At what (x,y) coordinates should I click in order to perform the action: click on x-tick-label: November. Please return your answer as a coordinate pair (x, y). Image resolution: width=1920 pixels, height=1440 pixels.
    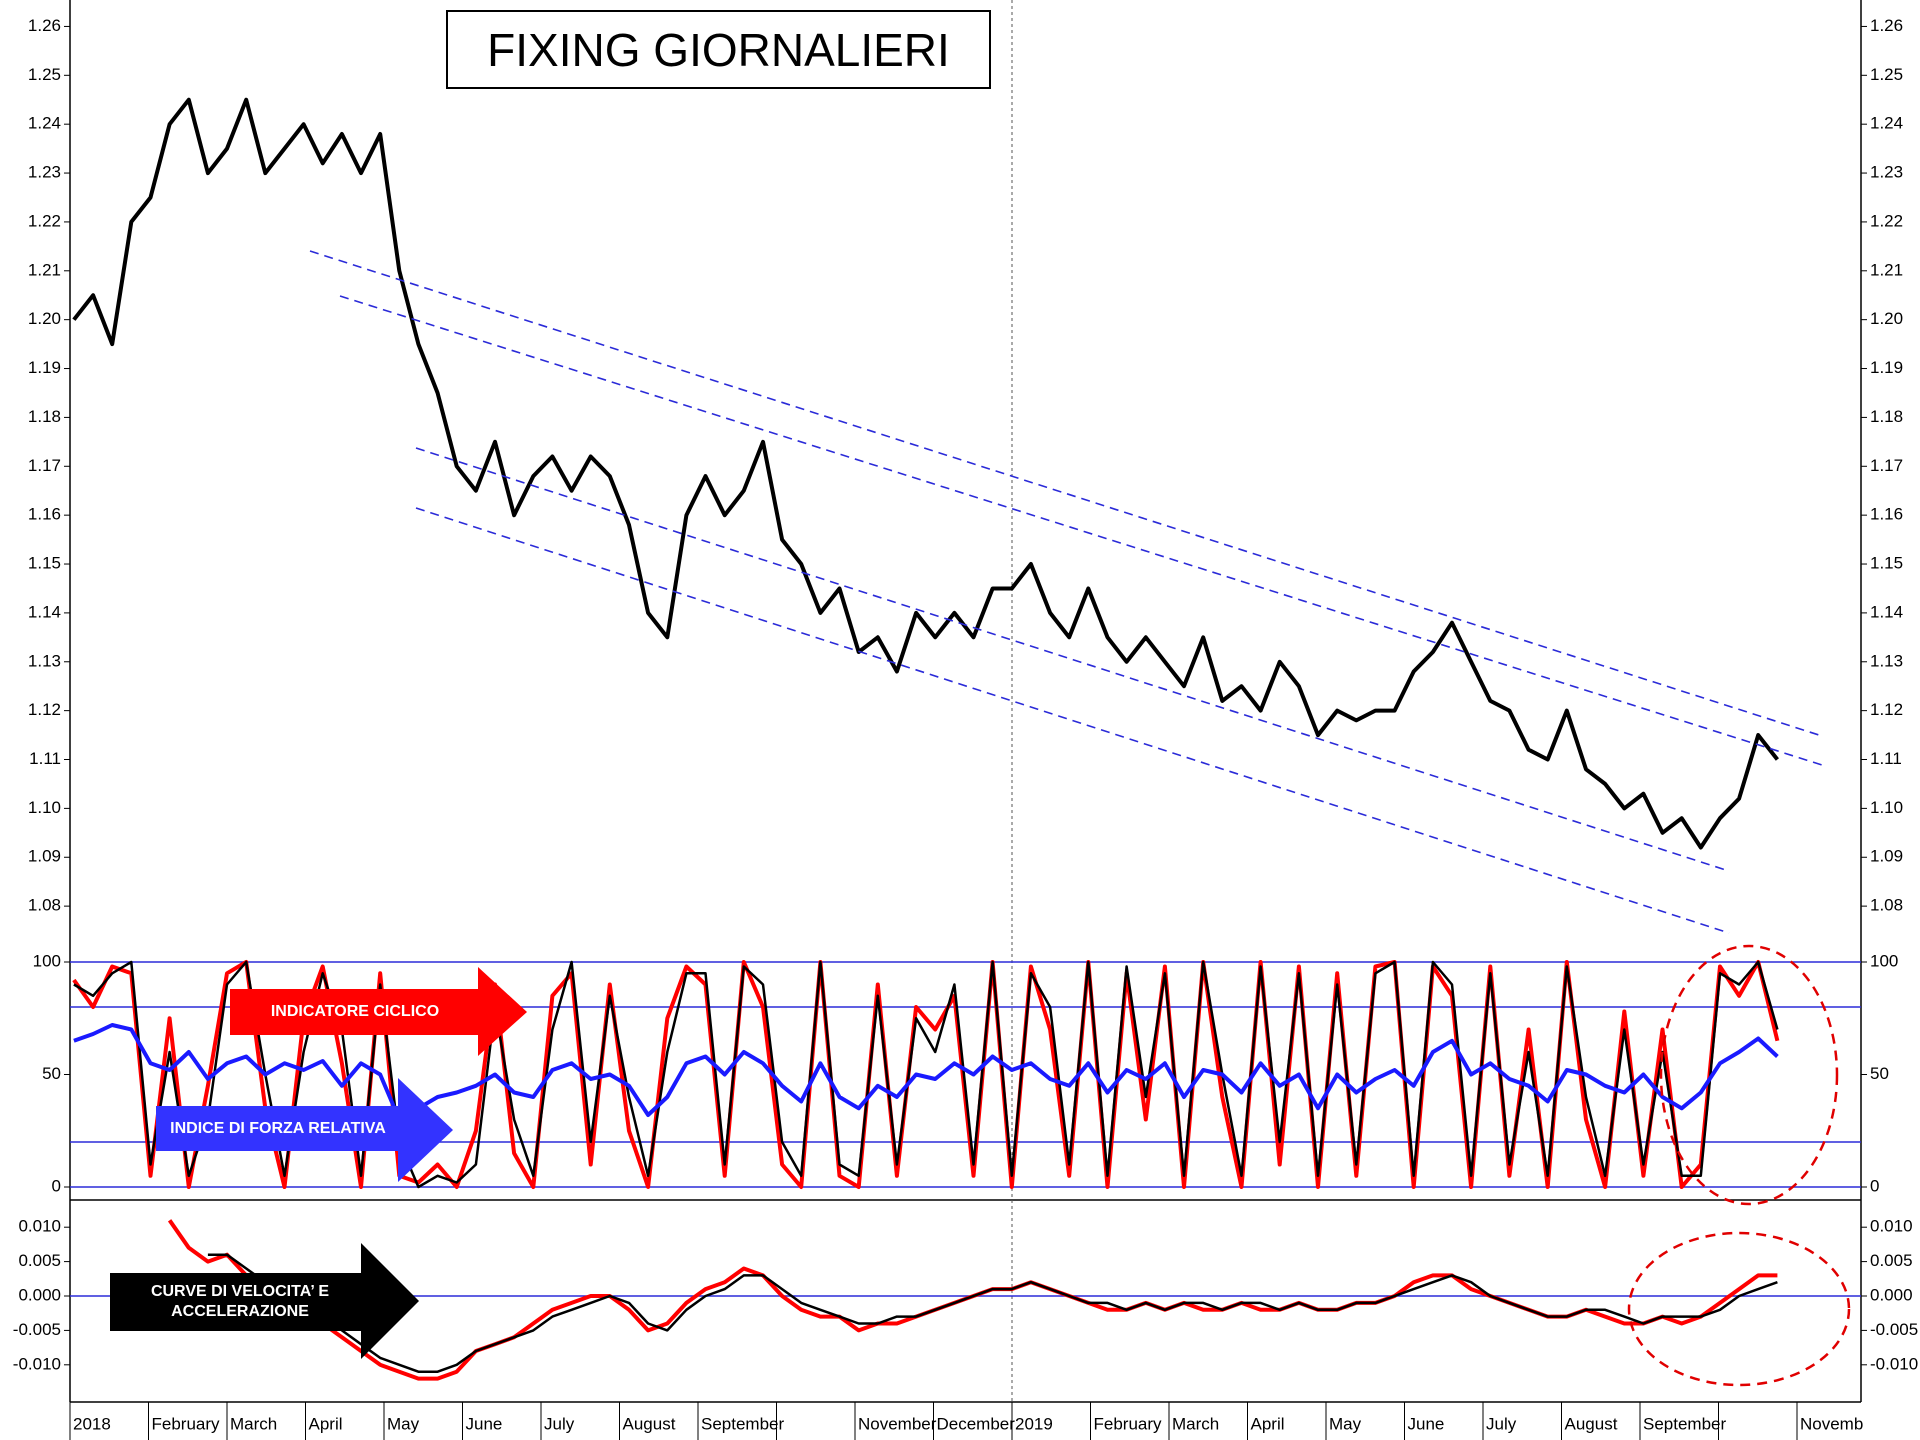
    Looking at the image, I should click on (897, 1423).